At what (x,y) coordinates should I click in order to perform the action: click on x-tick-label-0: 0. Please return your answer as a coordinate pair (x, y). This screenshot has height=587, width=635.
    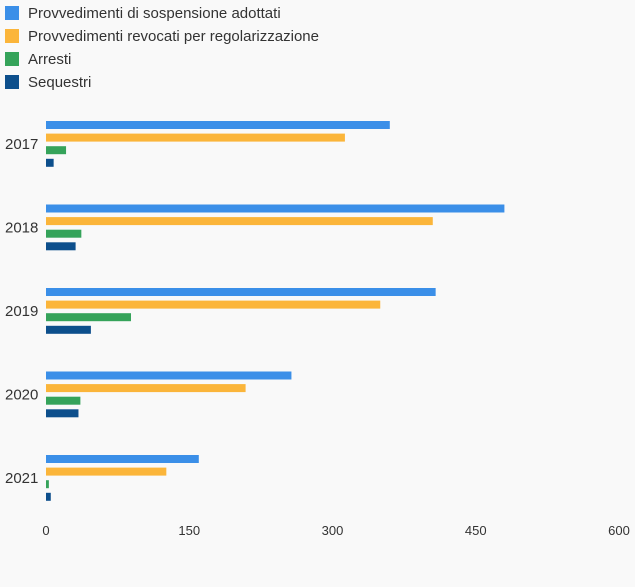
    Looking at the image, I should click on (45, 530).